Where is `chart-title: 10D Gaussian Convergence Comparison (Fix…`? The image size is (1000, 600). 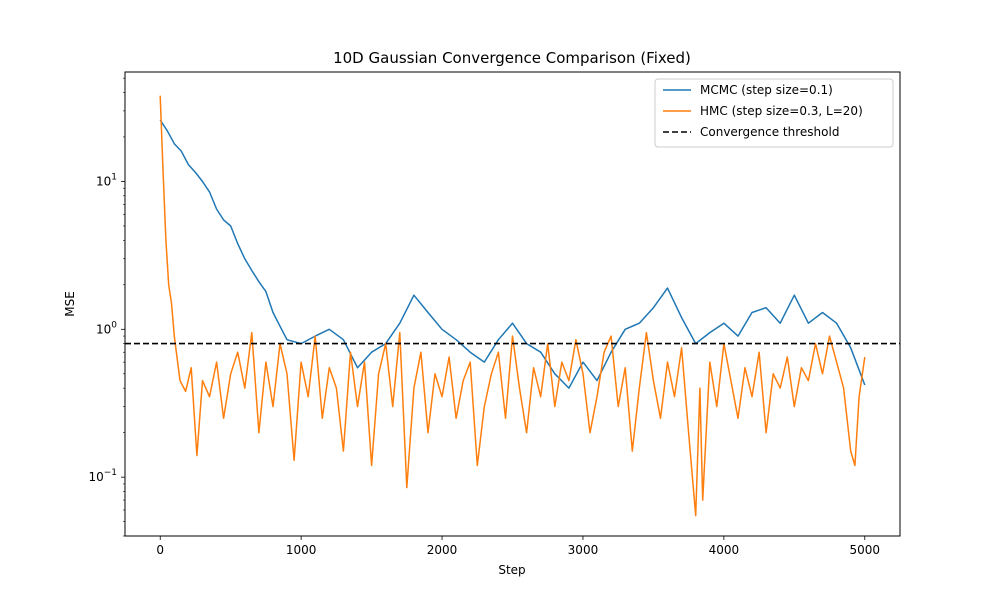
chart-title: 10D Gaussian Convergence Comparison (Fix… is located at coordinates (512, 58).